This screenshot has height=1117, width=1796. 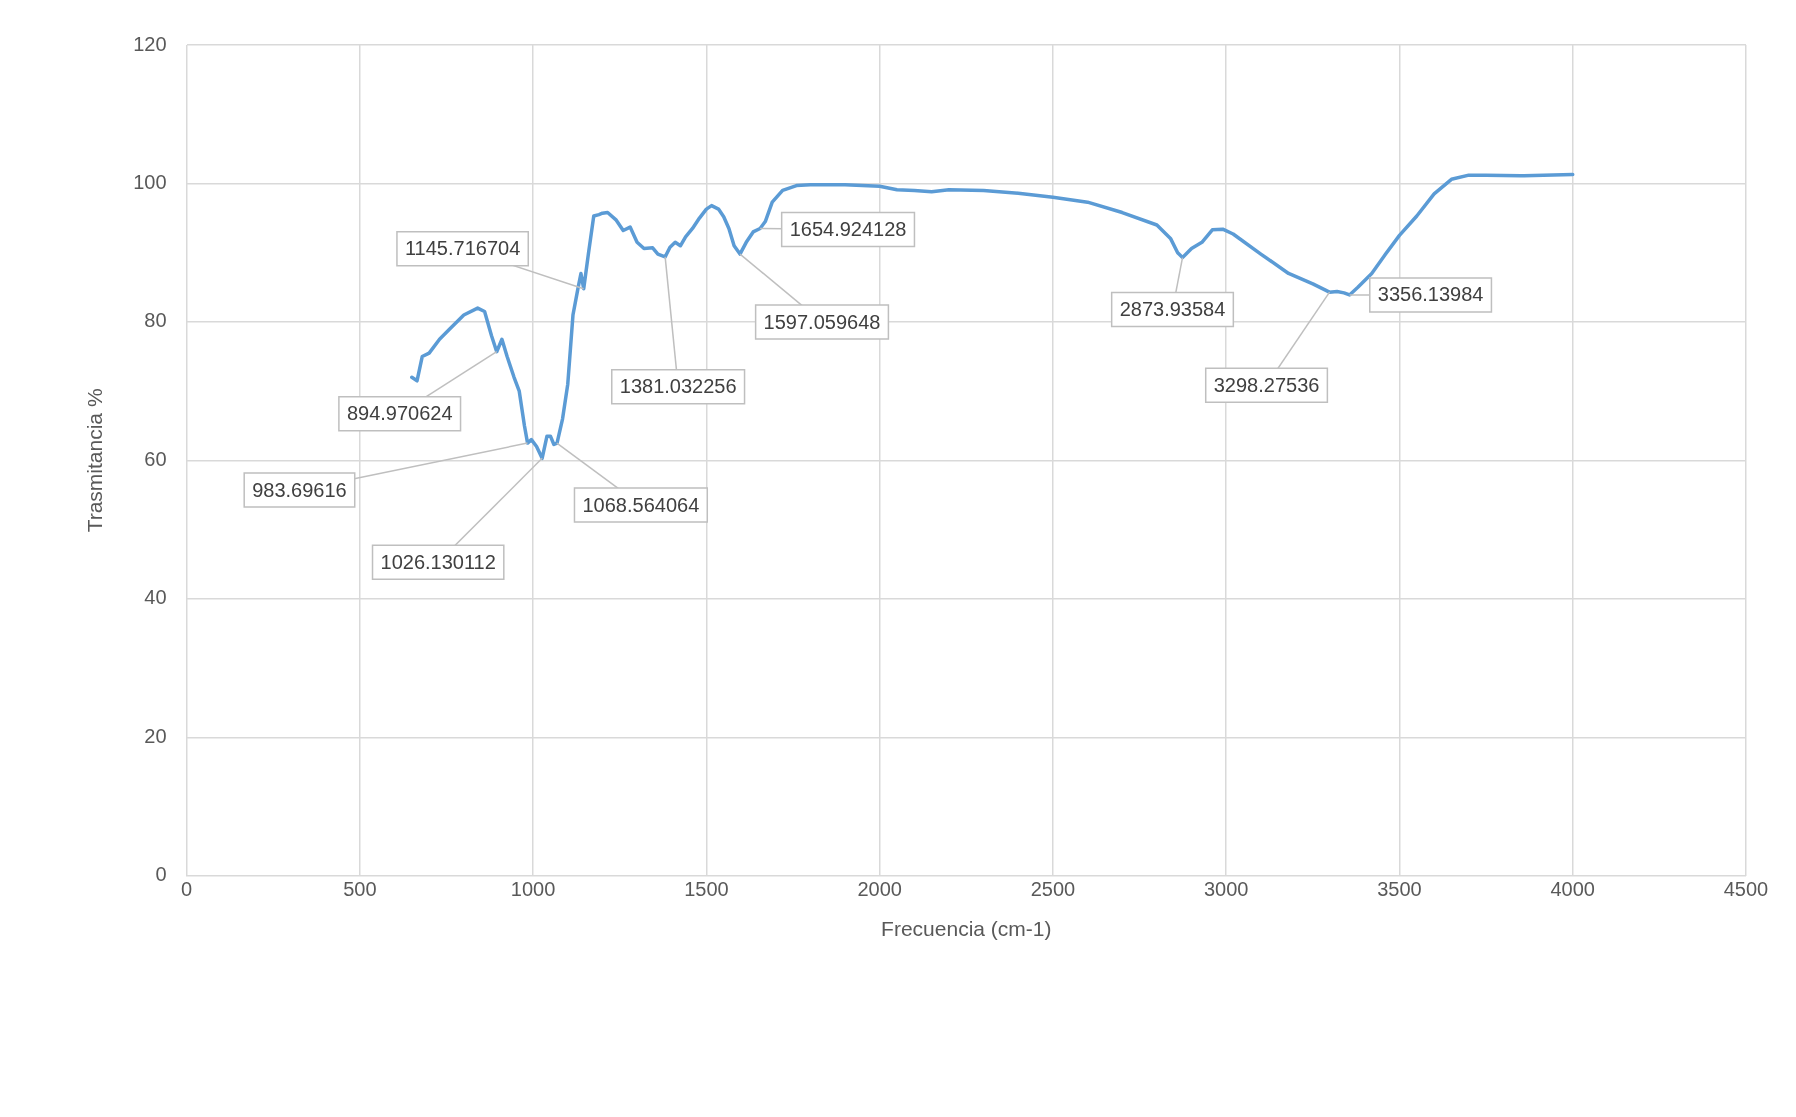 I want to click on x-tick-label: 3500, so click(x=1399, y=889).